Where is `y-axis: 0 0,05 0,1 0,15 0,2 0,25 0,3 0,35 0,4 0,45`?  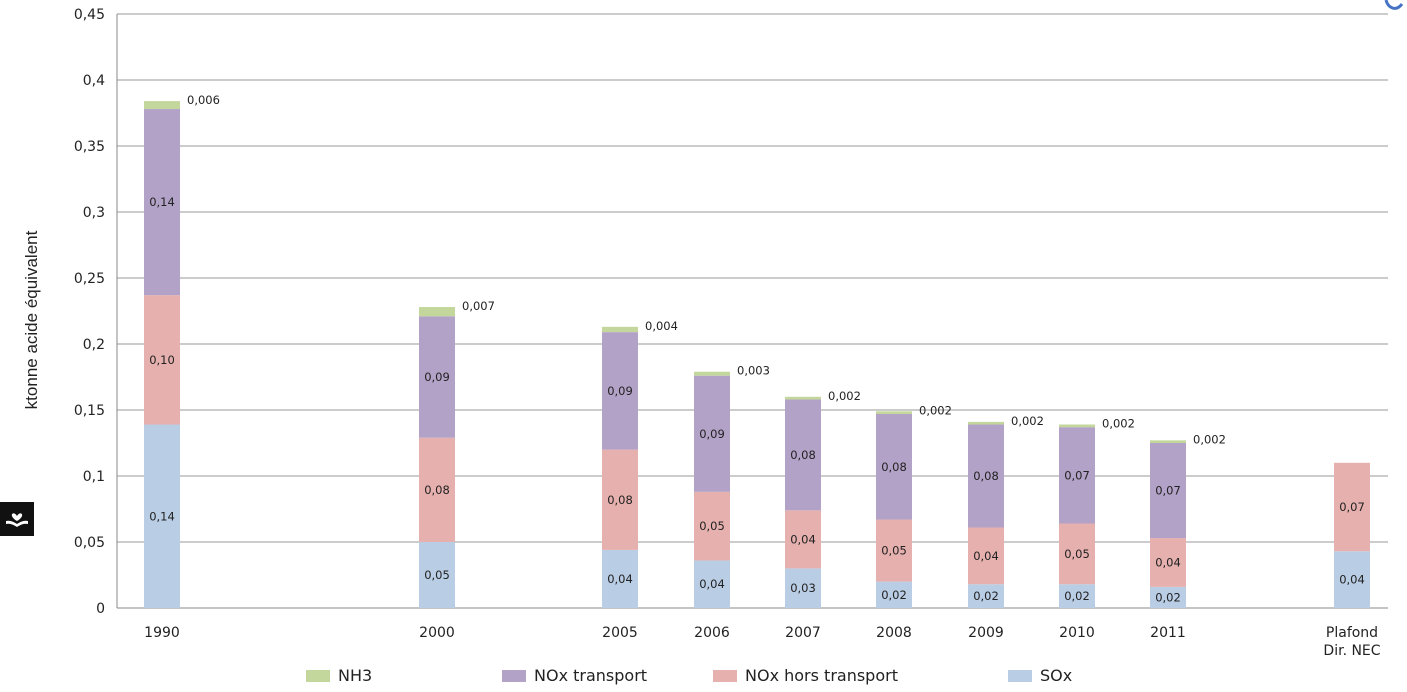 y-axis: 0 0,05 0,1 0,15 0,2 0,25 0,3 0,35 0,4 0,45 is located at coordinates (96, 312).